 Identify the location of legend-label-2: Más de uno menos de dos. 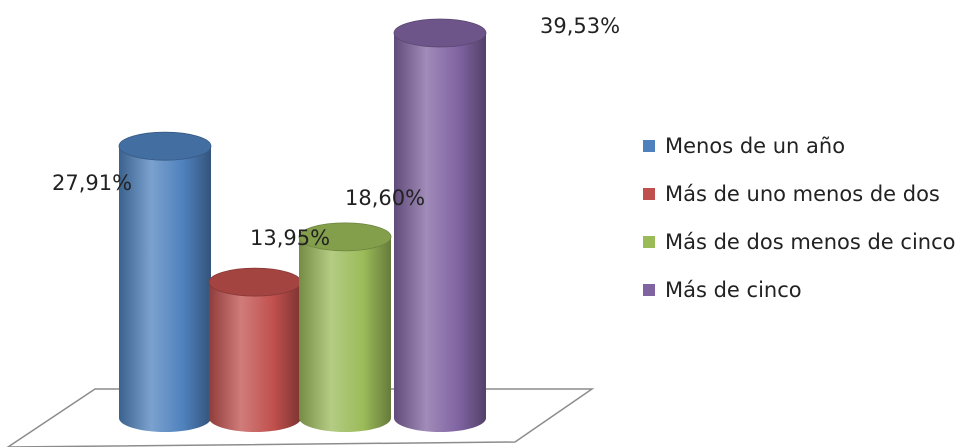
(802, 194).